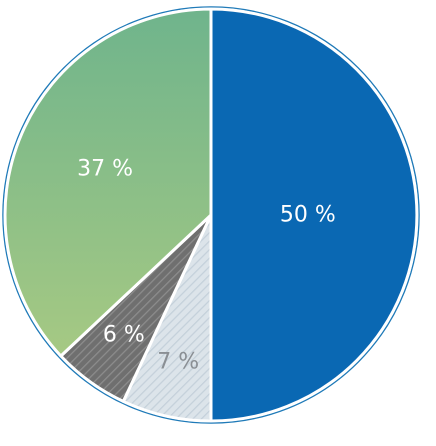 The image size is (436, 446). Describe the element at coordinates (124, 334) in the screenshot. I see `data-label-slice-6: 6 %` at that location.